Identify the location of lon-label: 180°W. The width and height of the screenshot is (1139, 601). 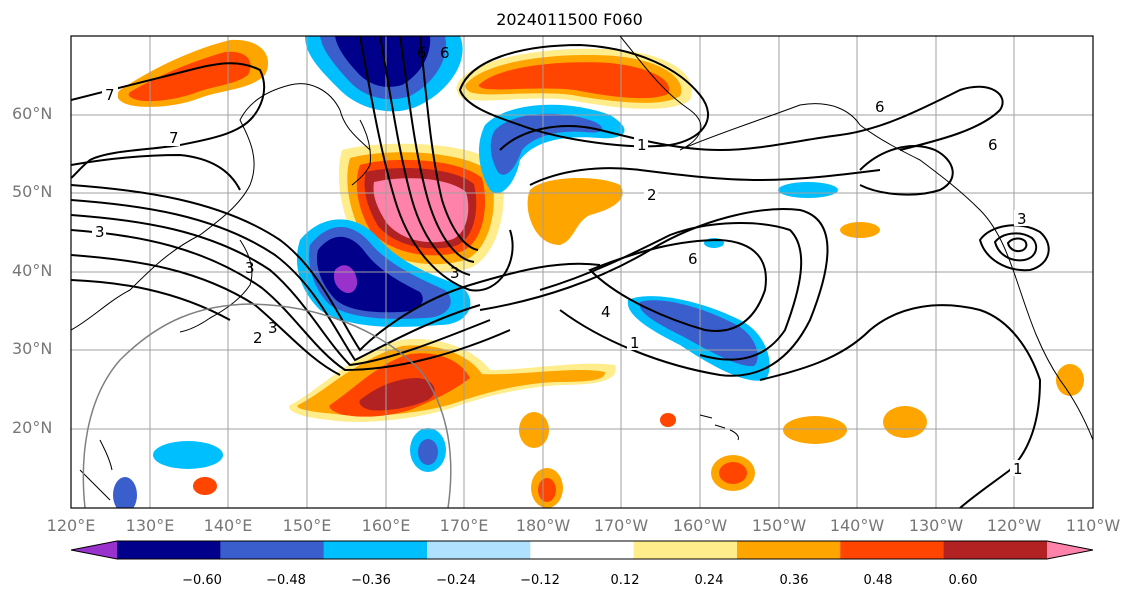
(543, 525).